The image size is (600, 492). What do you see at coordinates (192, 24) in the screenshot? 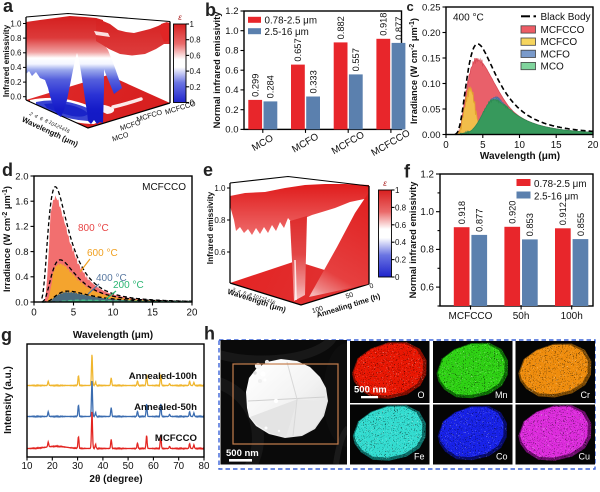
I see `svg-text: 1` at bounding box center [192, 24].